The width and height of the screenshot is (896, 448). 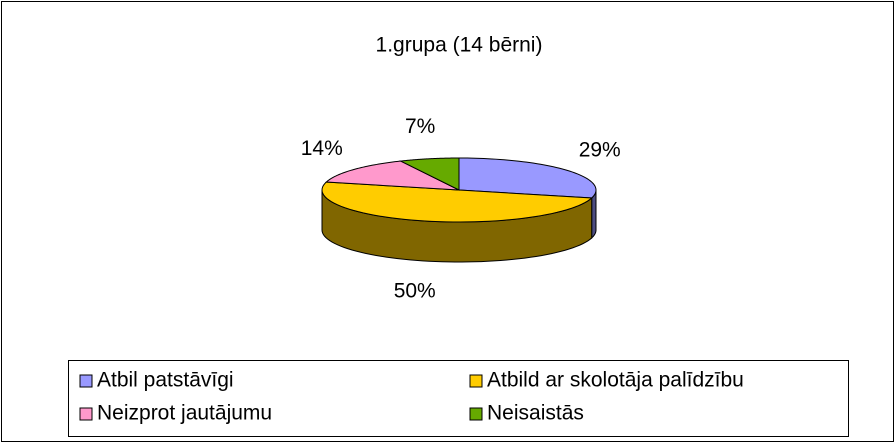 What do you see at coordinates (322, 148) in the screenshot?
I see `data-label: 14%` at bounding box center [322, 148].